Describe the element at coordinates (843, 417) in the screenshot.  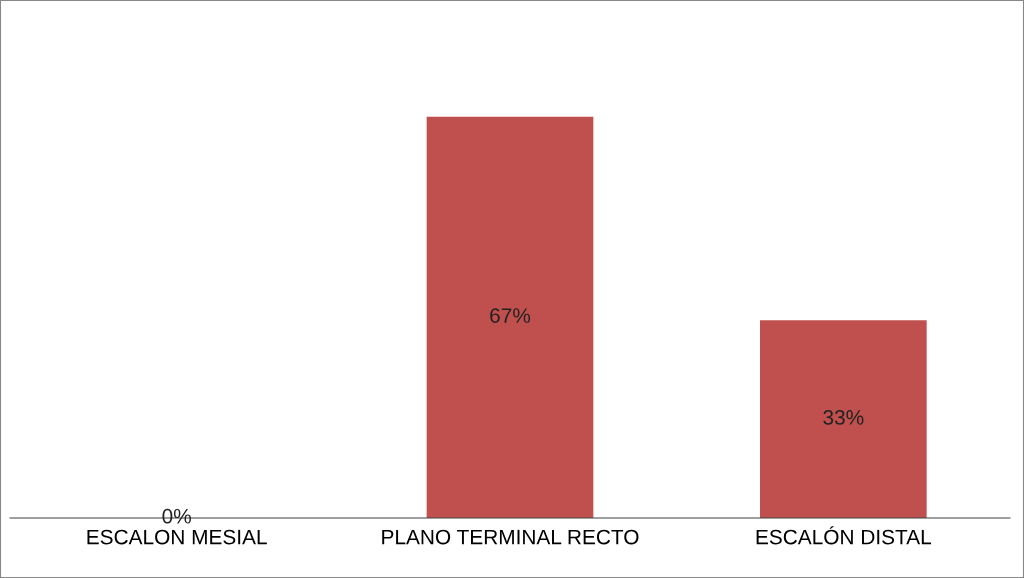
I see `data-label: 33%` at that location.